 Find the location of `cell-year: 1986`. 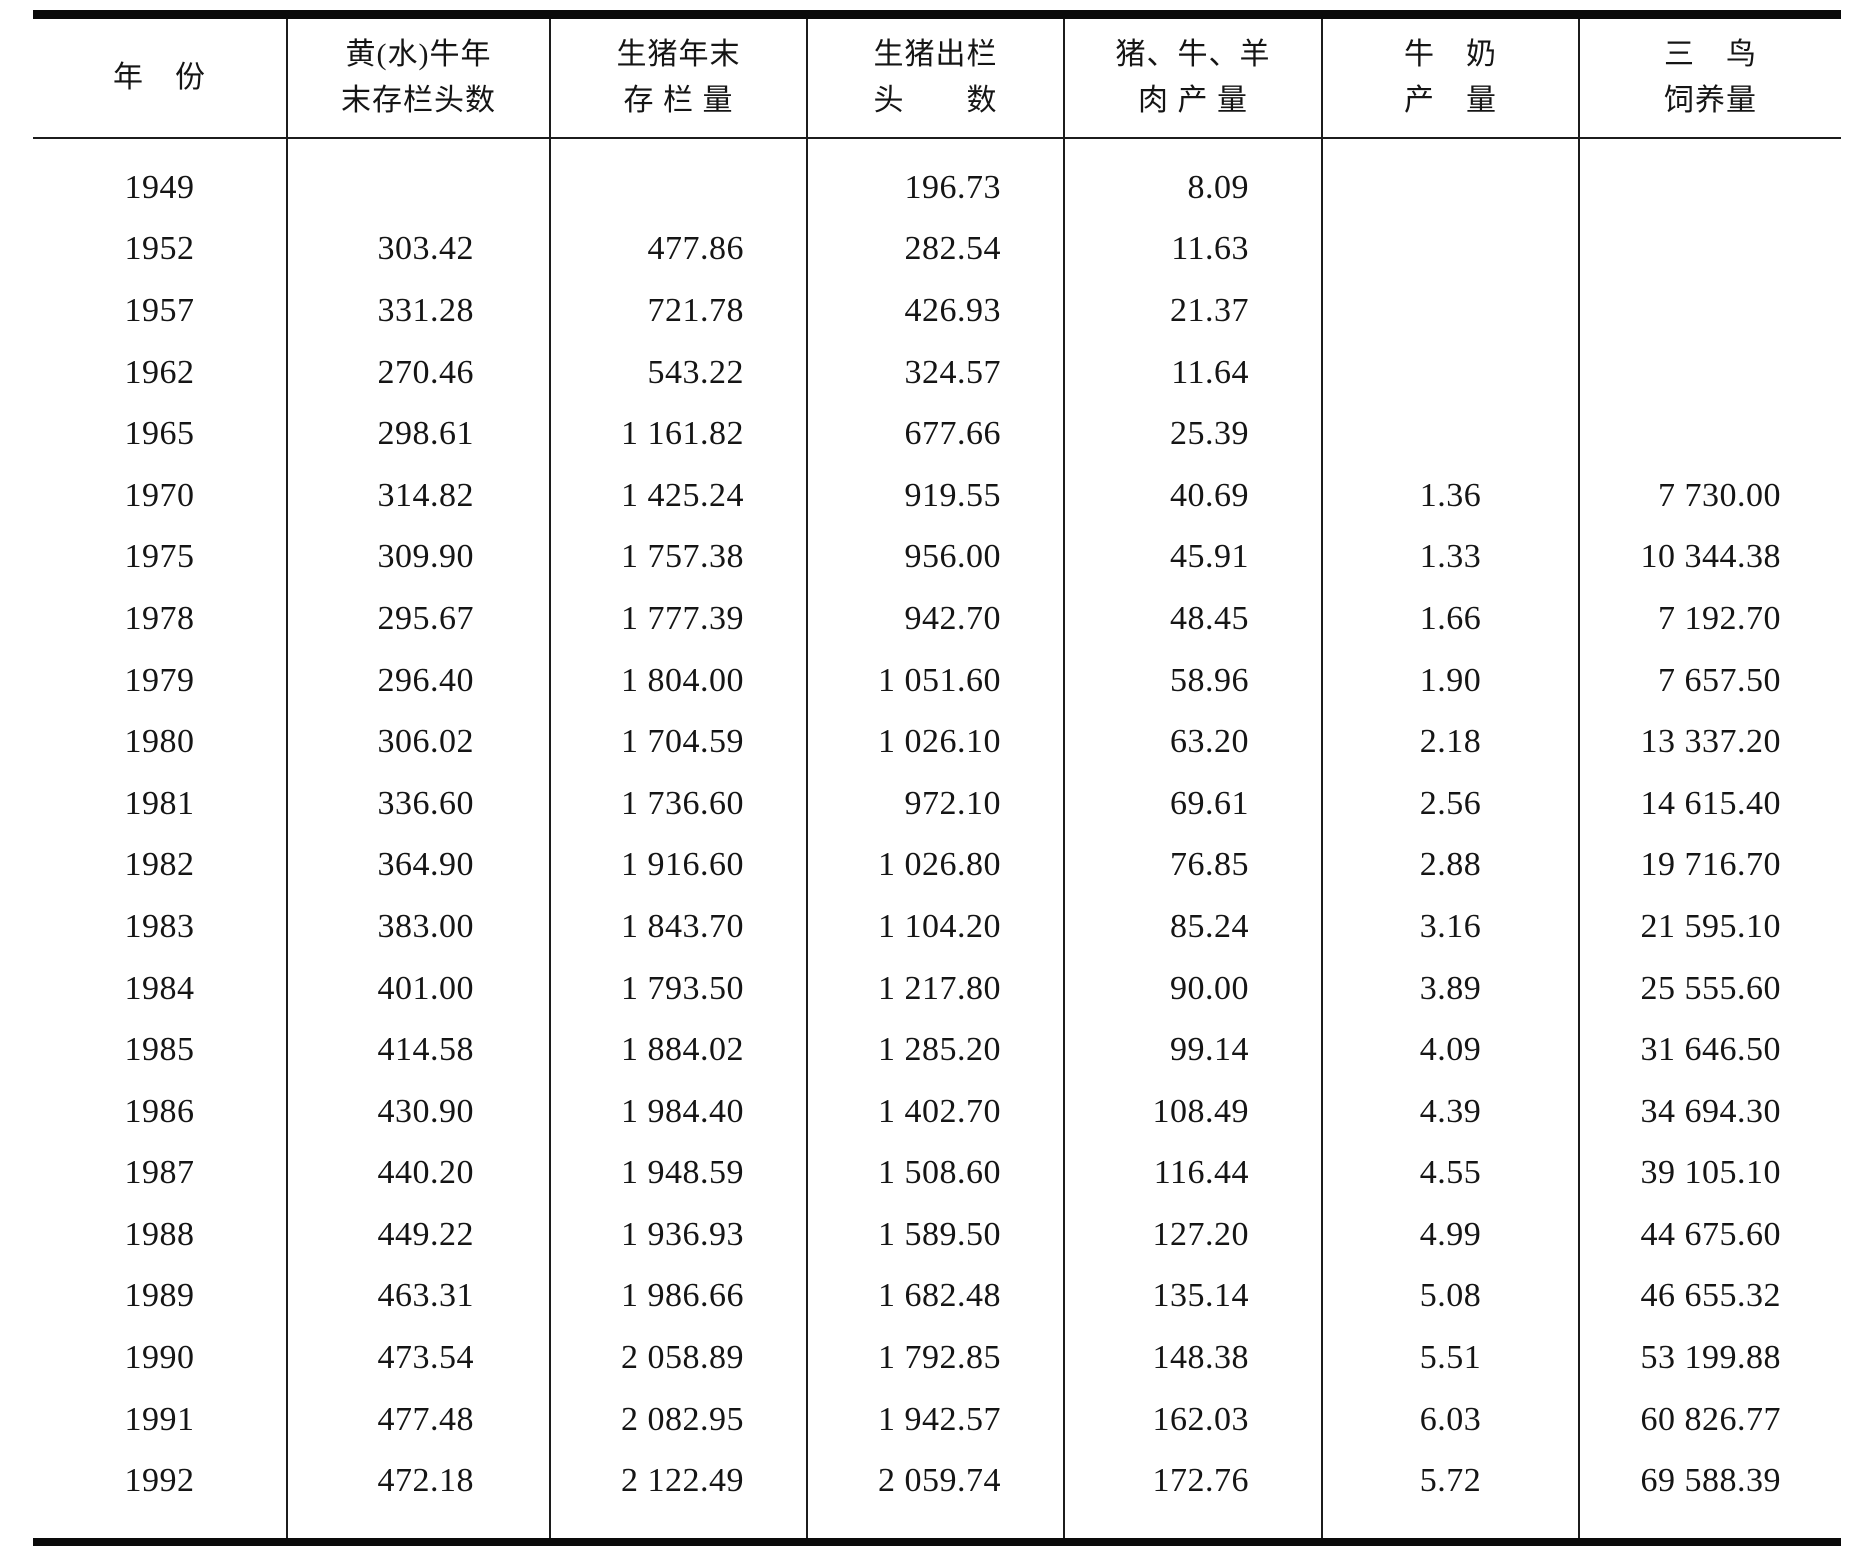

cell-year: 1986 is located at coordinates (159, 1111).